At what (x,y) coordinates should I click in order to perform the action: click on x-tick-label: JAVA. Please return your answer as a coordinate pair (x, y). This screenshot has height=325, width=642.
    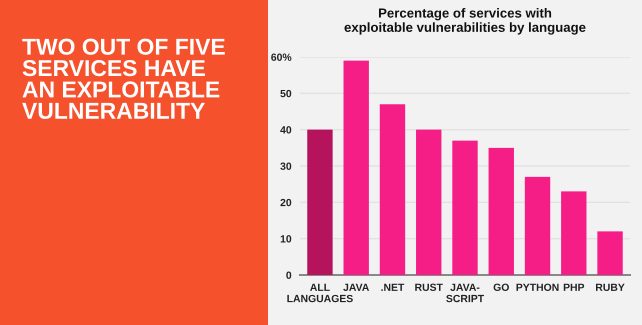
    Looking at the image, I should click on (356, 287).